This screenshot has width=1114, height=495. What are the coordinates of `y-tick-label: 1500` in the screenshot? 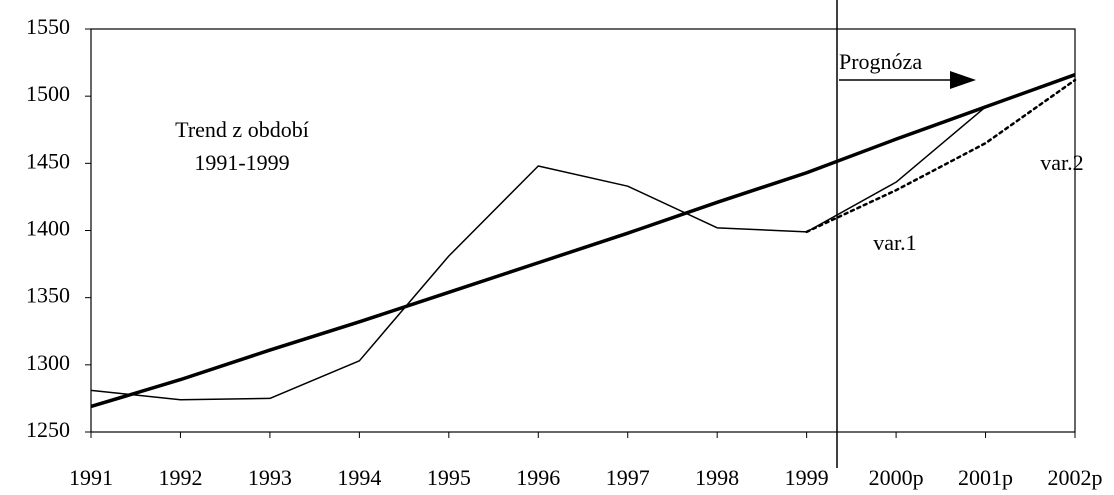 It's located at (48, 93).